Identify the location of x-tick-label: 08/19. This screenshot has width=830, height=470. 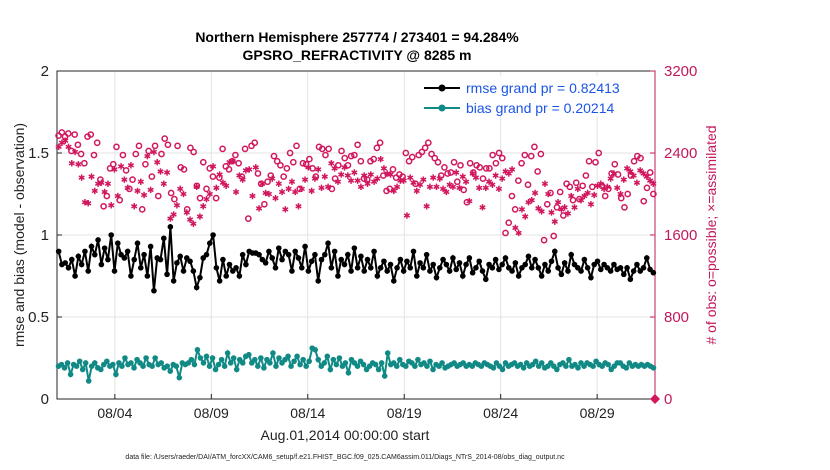
(404, 413).